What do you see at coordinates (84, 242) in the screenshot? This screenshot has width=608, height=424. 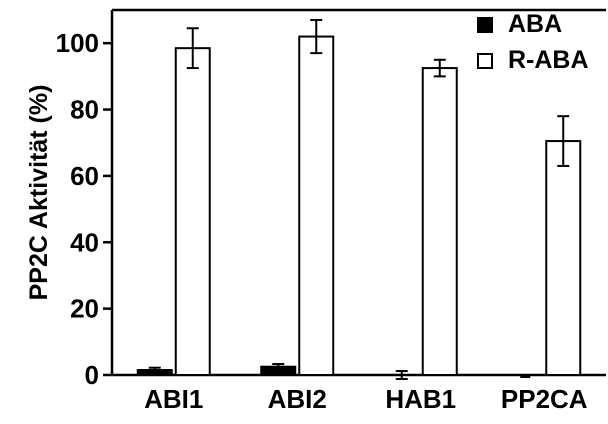 I see `y-tick-label: 40` at bounding box center [84, 242].